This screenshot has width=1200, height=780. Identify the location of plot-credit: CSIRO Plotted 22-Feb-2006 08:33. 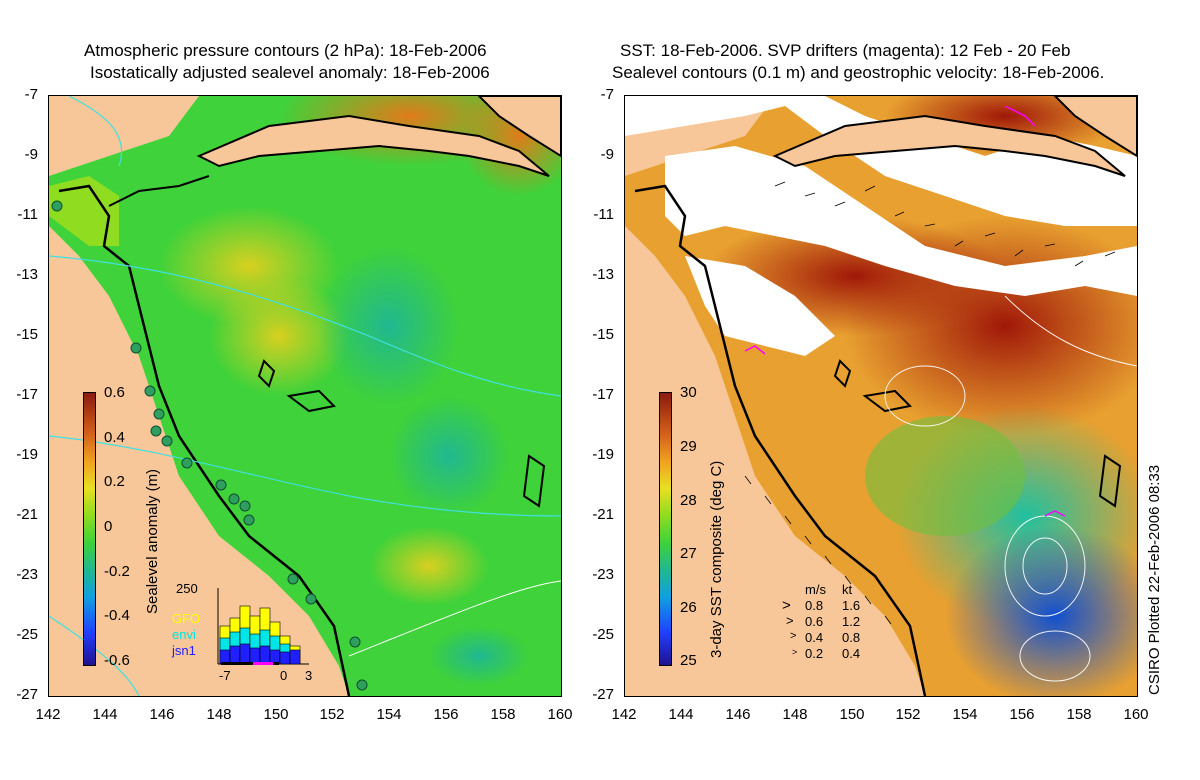
(1154, 579).